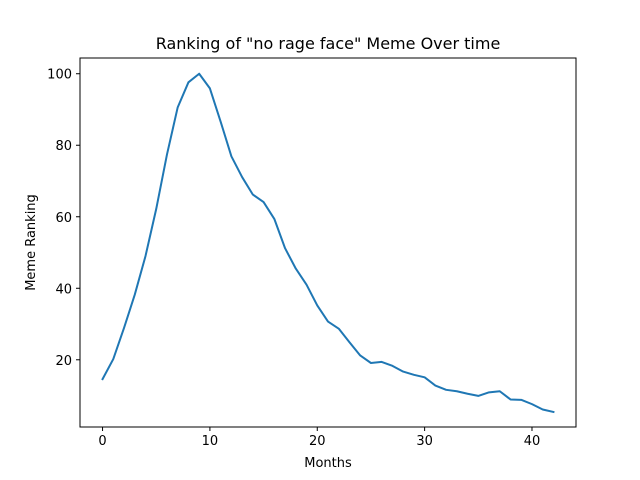 The image size is (640, 480). Describe the element at coordinates (102, 441) in the screenshot. I see `x-tick-label: 0` at that location.